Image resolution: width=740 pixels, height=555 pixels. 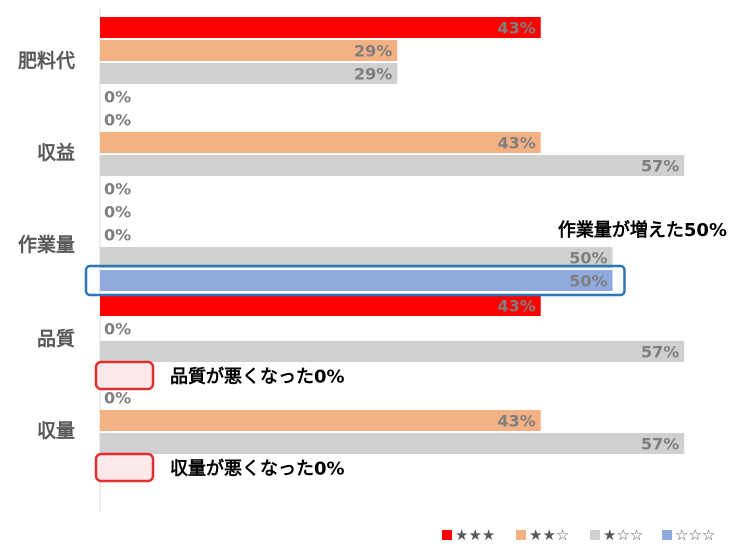 I want to click on data-label-2-3: 57%, so click(x=660, y=166).